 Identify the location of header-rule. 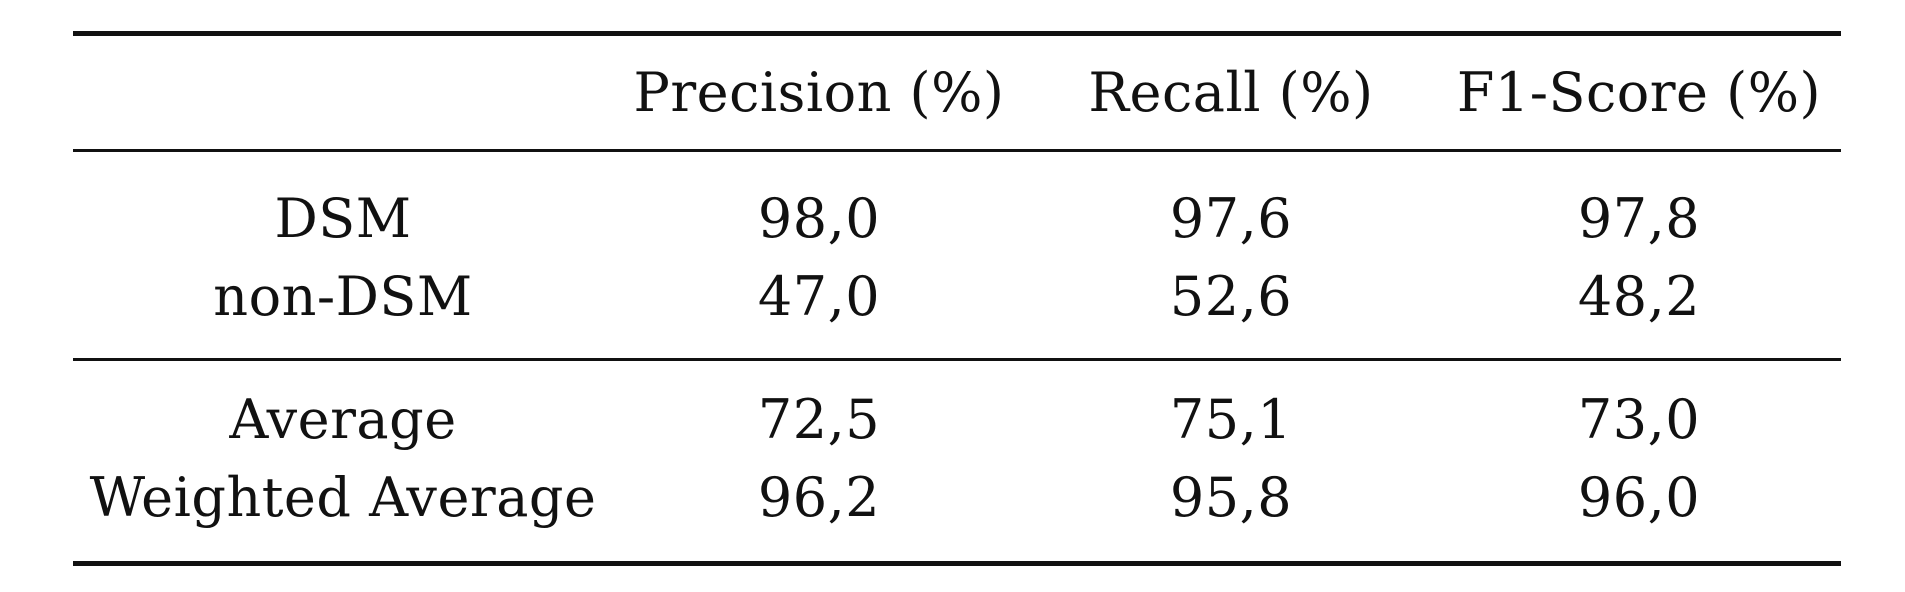
(957, 150).